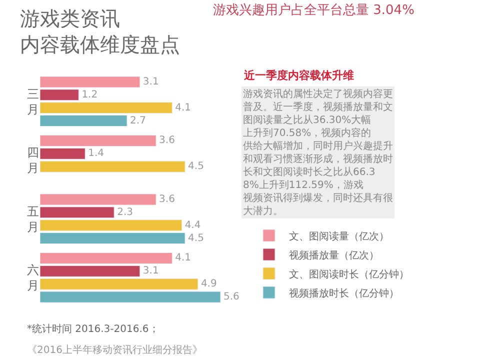  I want to click on y-tick-label: 三月, so click(33, 101).